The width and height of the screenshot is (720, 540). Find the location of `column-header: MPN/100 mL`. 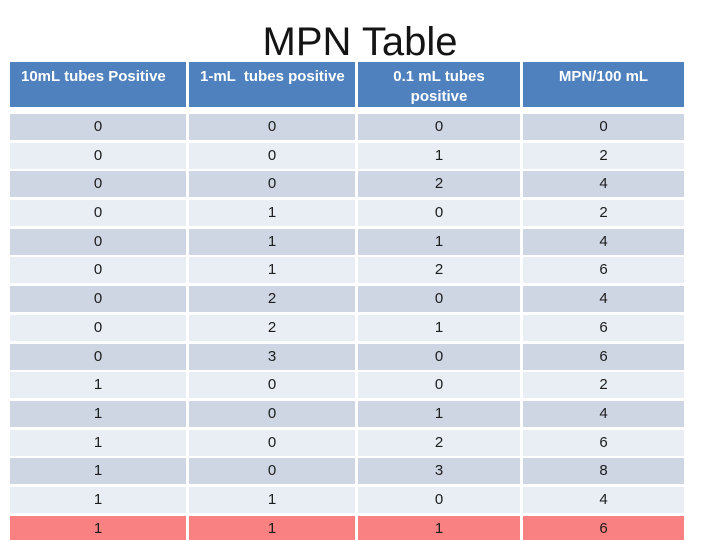

column-header: MPN/100 mL is located at coordinates (603, 84).